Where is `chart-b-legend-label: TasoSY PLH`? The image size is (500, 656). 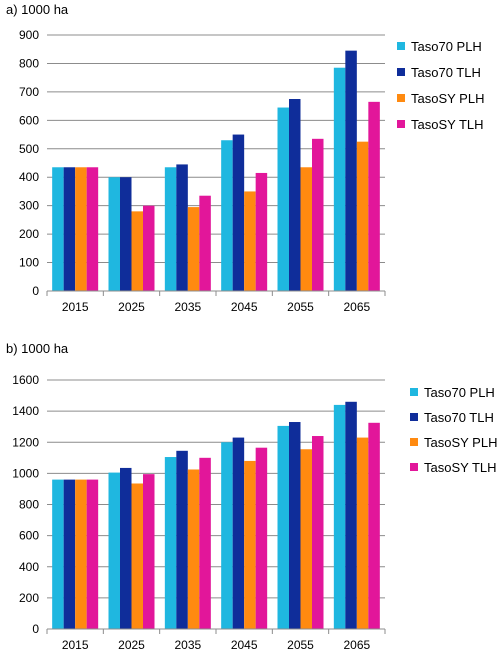
chart-b-legend-label: TasoSY PLH is located at coordinates (460, 442).